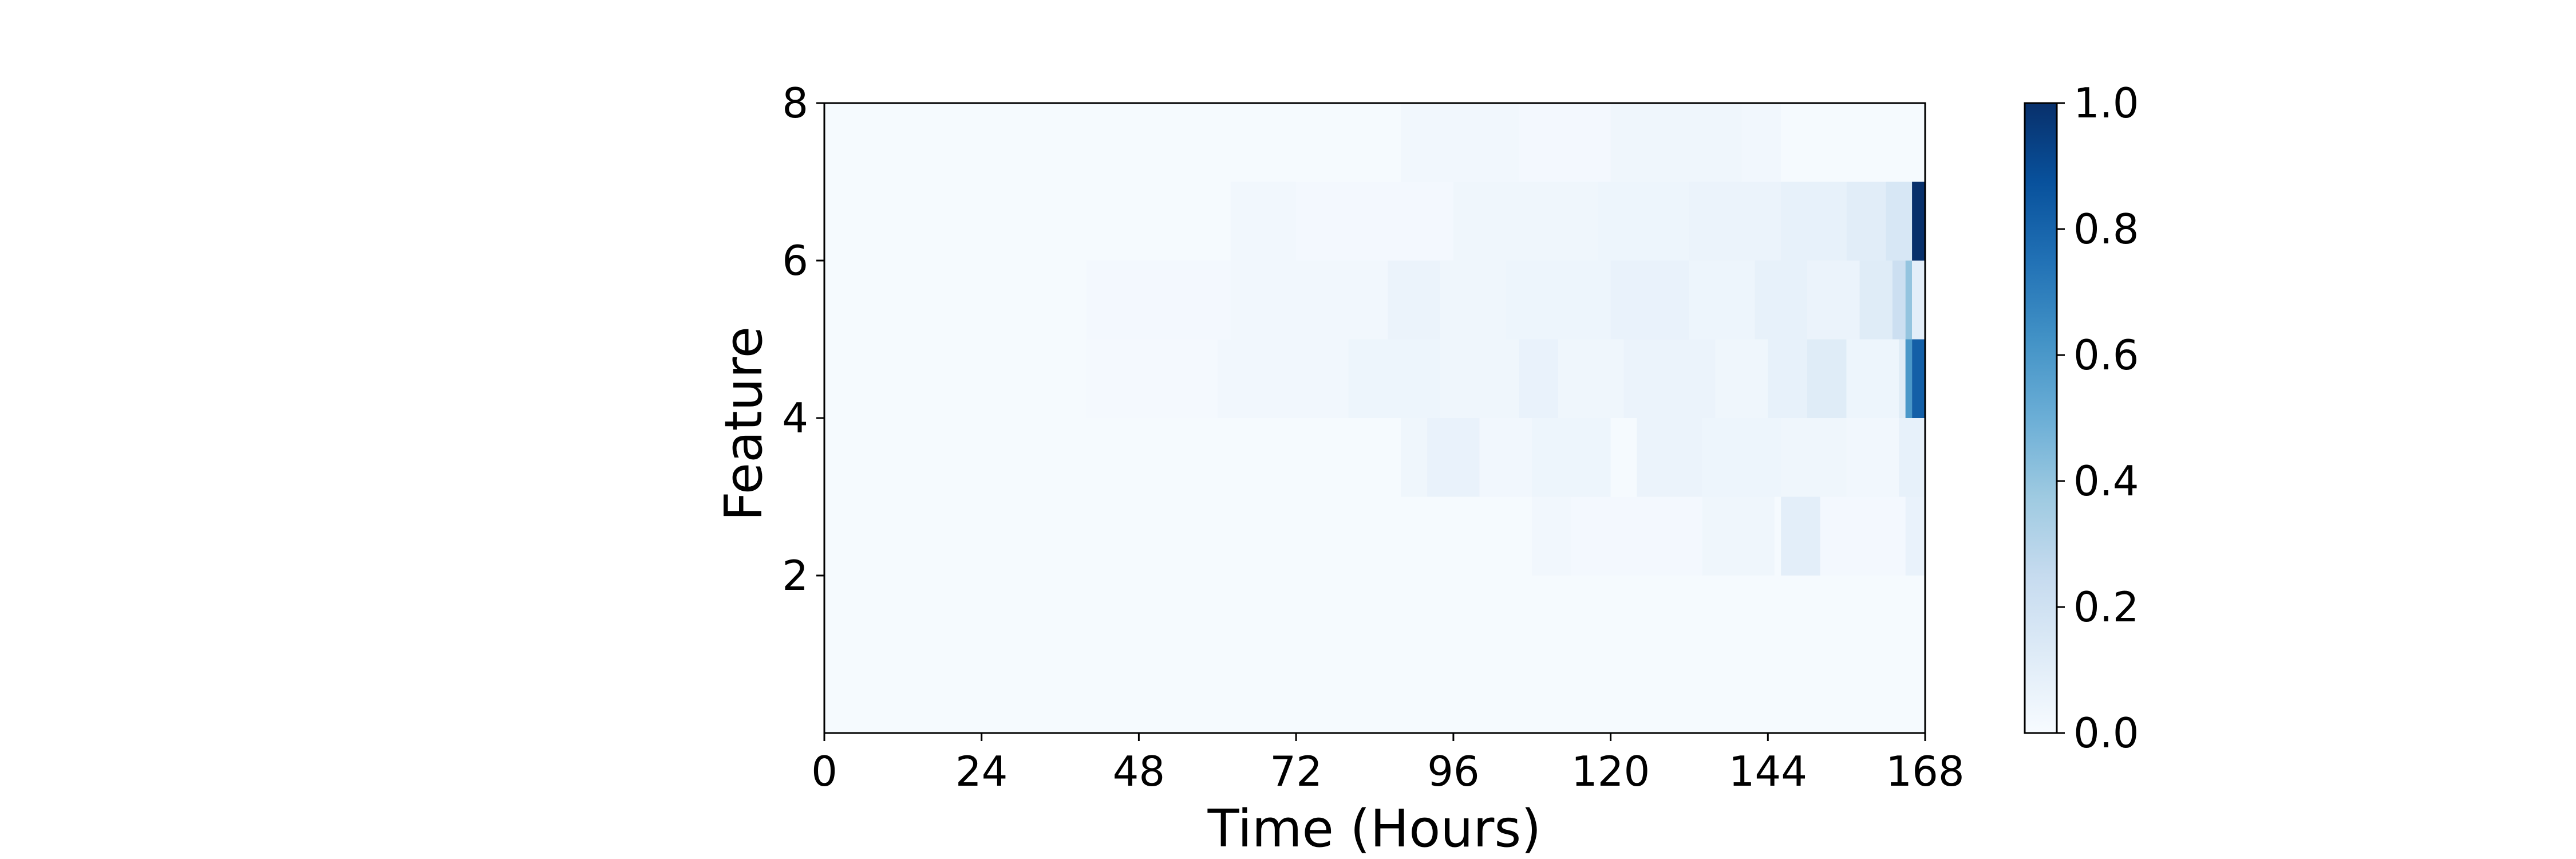 The image size is (2576, 859). I want to click on y-axis: 2 4 6 8 Feature, so click(769, 339).